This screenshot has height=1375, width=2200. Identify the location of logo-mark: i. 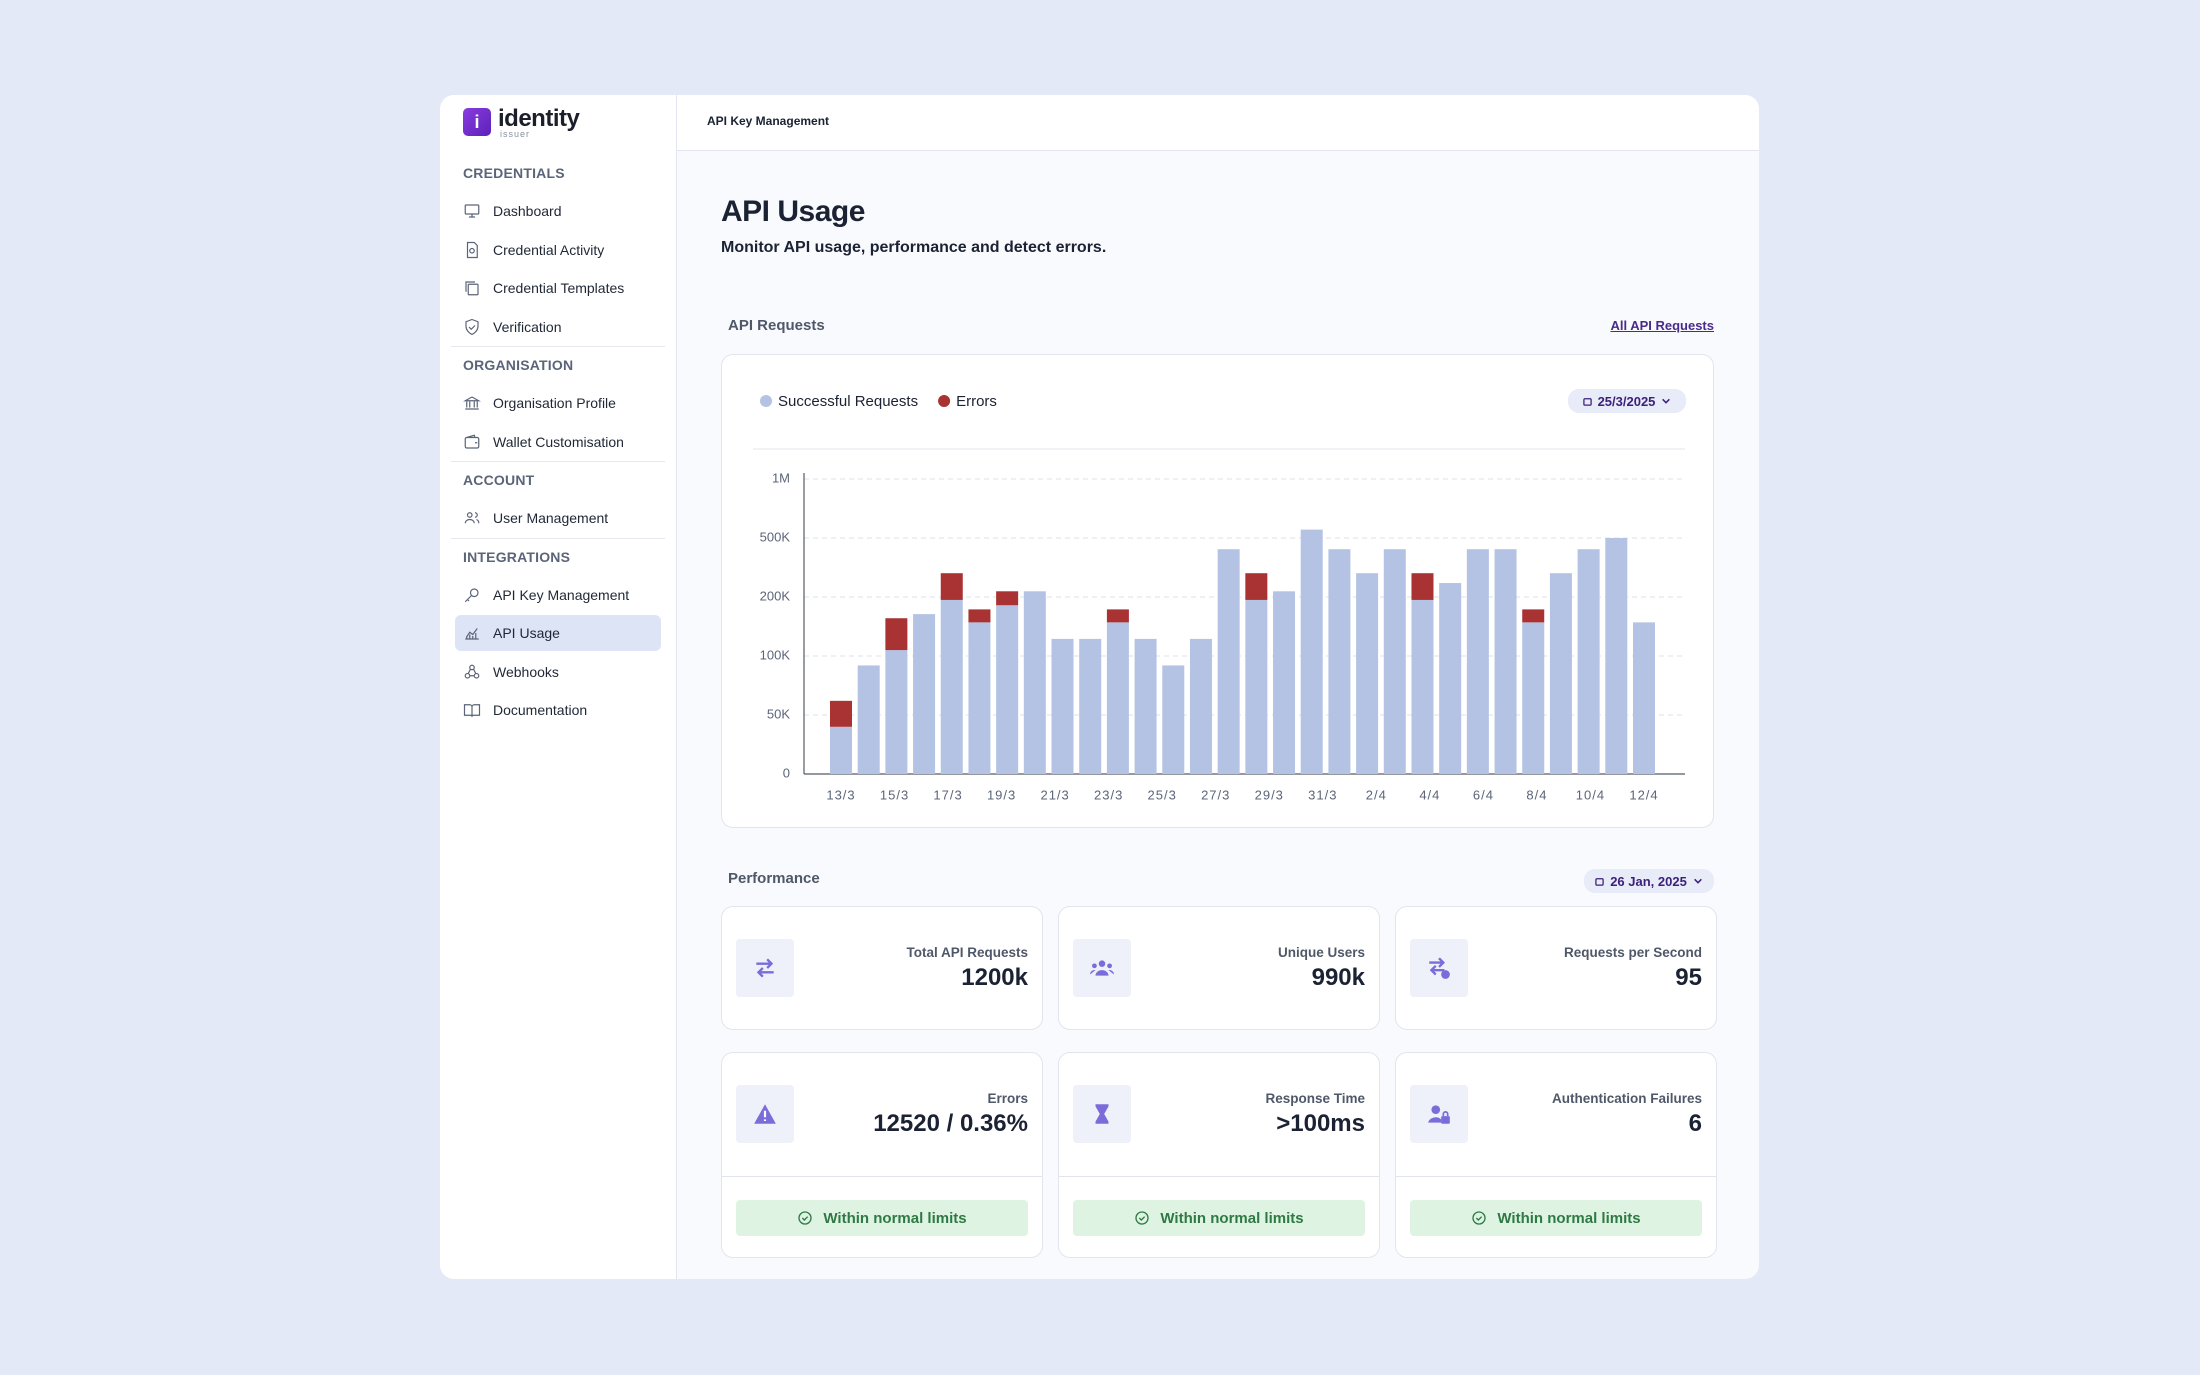
(477, 122).